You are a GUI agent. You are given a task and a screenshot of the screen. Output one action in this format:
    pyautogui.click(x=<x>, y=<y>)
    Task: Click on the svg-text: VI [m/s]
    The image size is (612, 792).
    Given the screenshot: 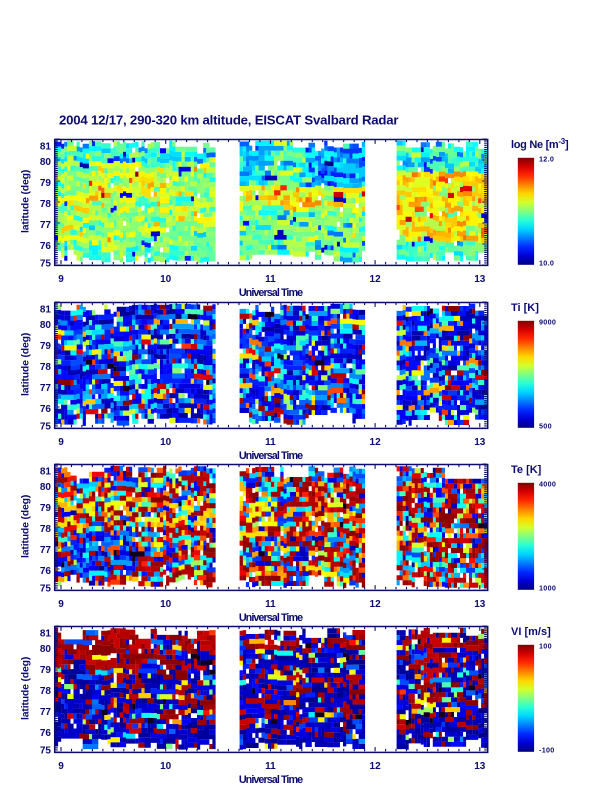 What is the action you would take?
    pyautogui.click(x=531, y=632)
    